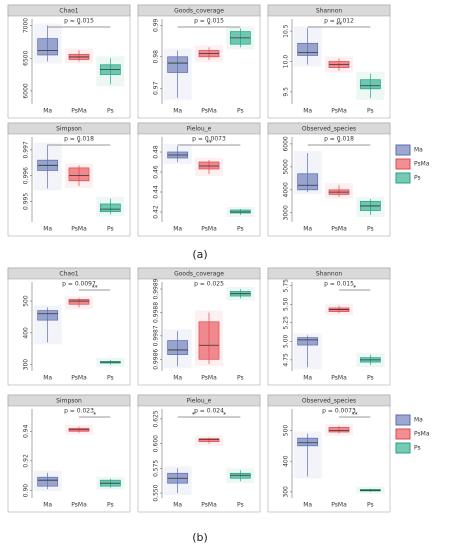 The width and height of the screenshot is (449, 550). What do you see at coordinates (199, 254) in the screenshot?
I see `figure-label: (a)` at bounding box center [199, 254].